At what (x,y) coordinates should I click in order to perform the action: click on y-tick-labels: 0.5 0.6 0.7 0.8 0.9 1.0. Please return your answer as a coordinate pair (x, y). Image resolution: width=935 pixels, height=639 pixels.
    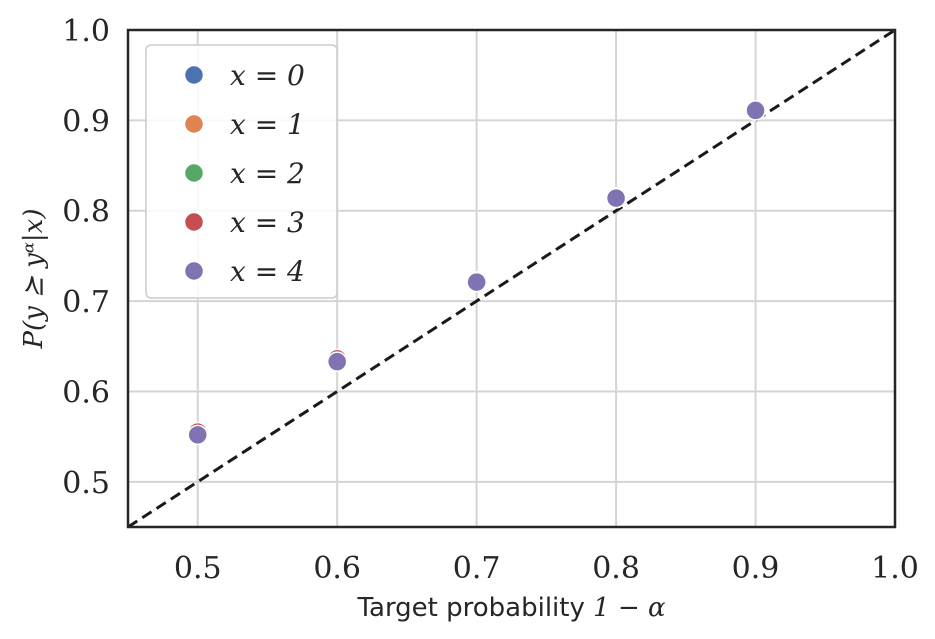
    Looking at the image, I should click on (86, 257).